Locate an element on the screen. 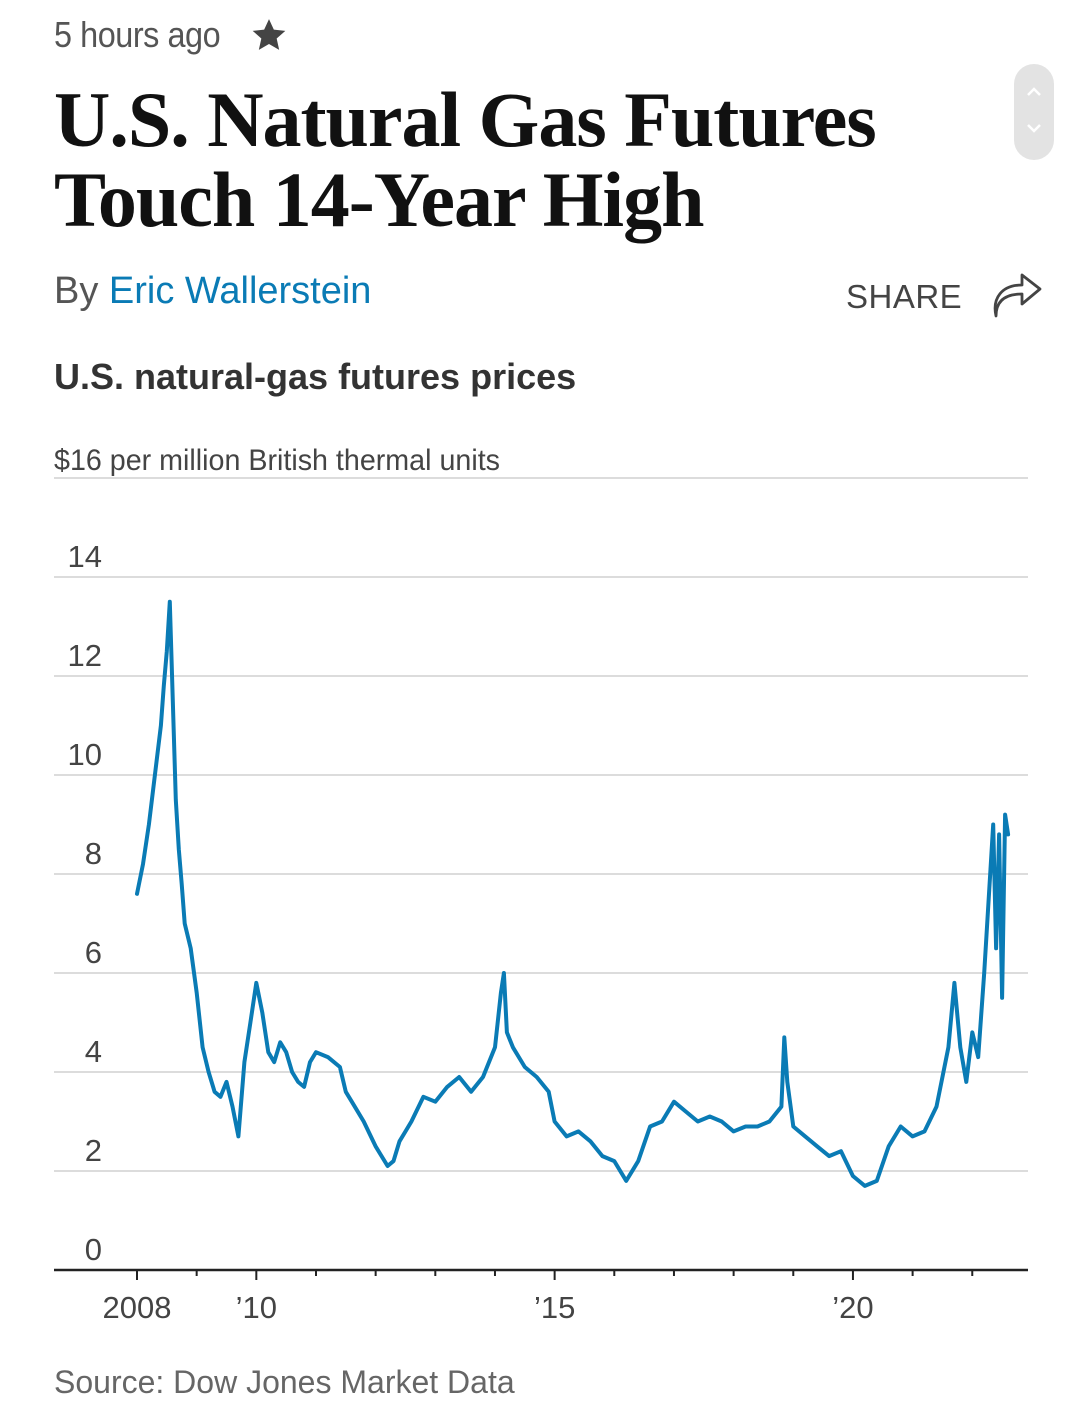  y-tick-label: 12 is located at coordinates (85, 655).